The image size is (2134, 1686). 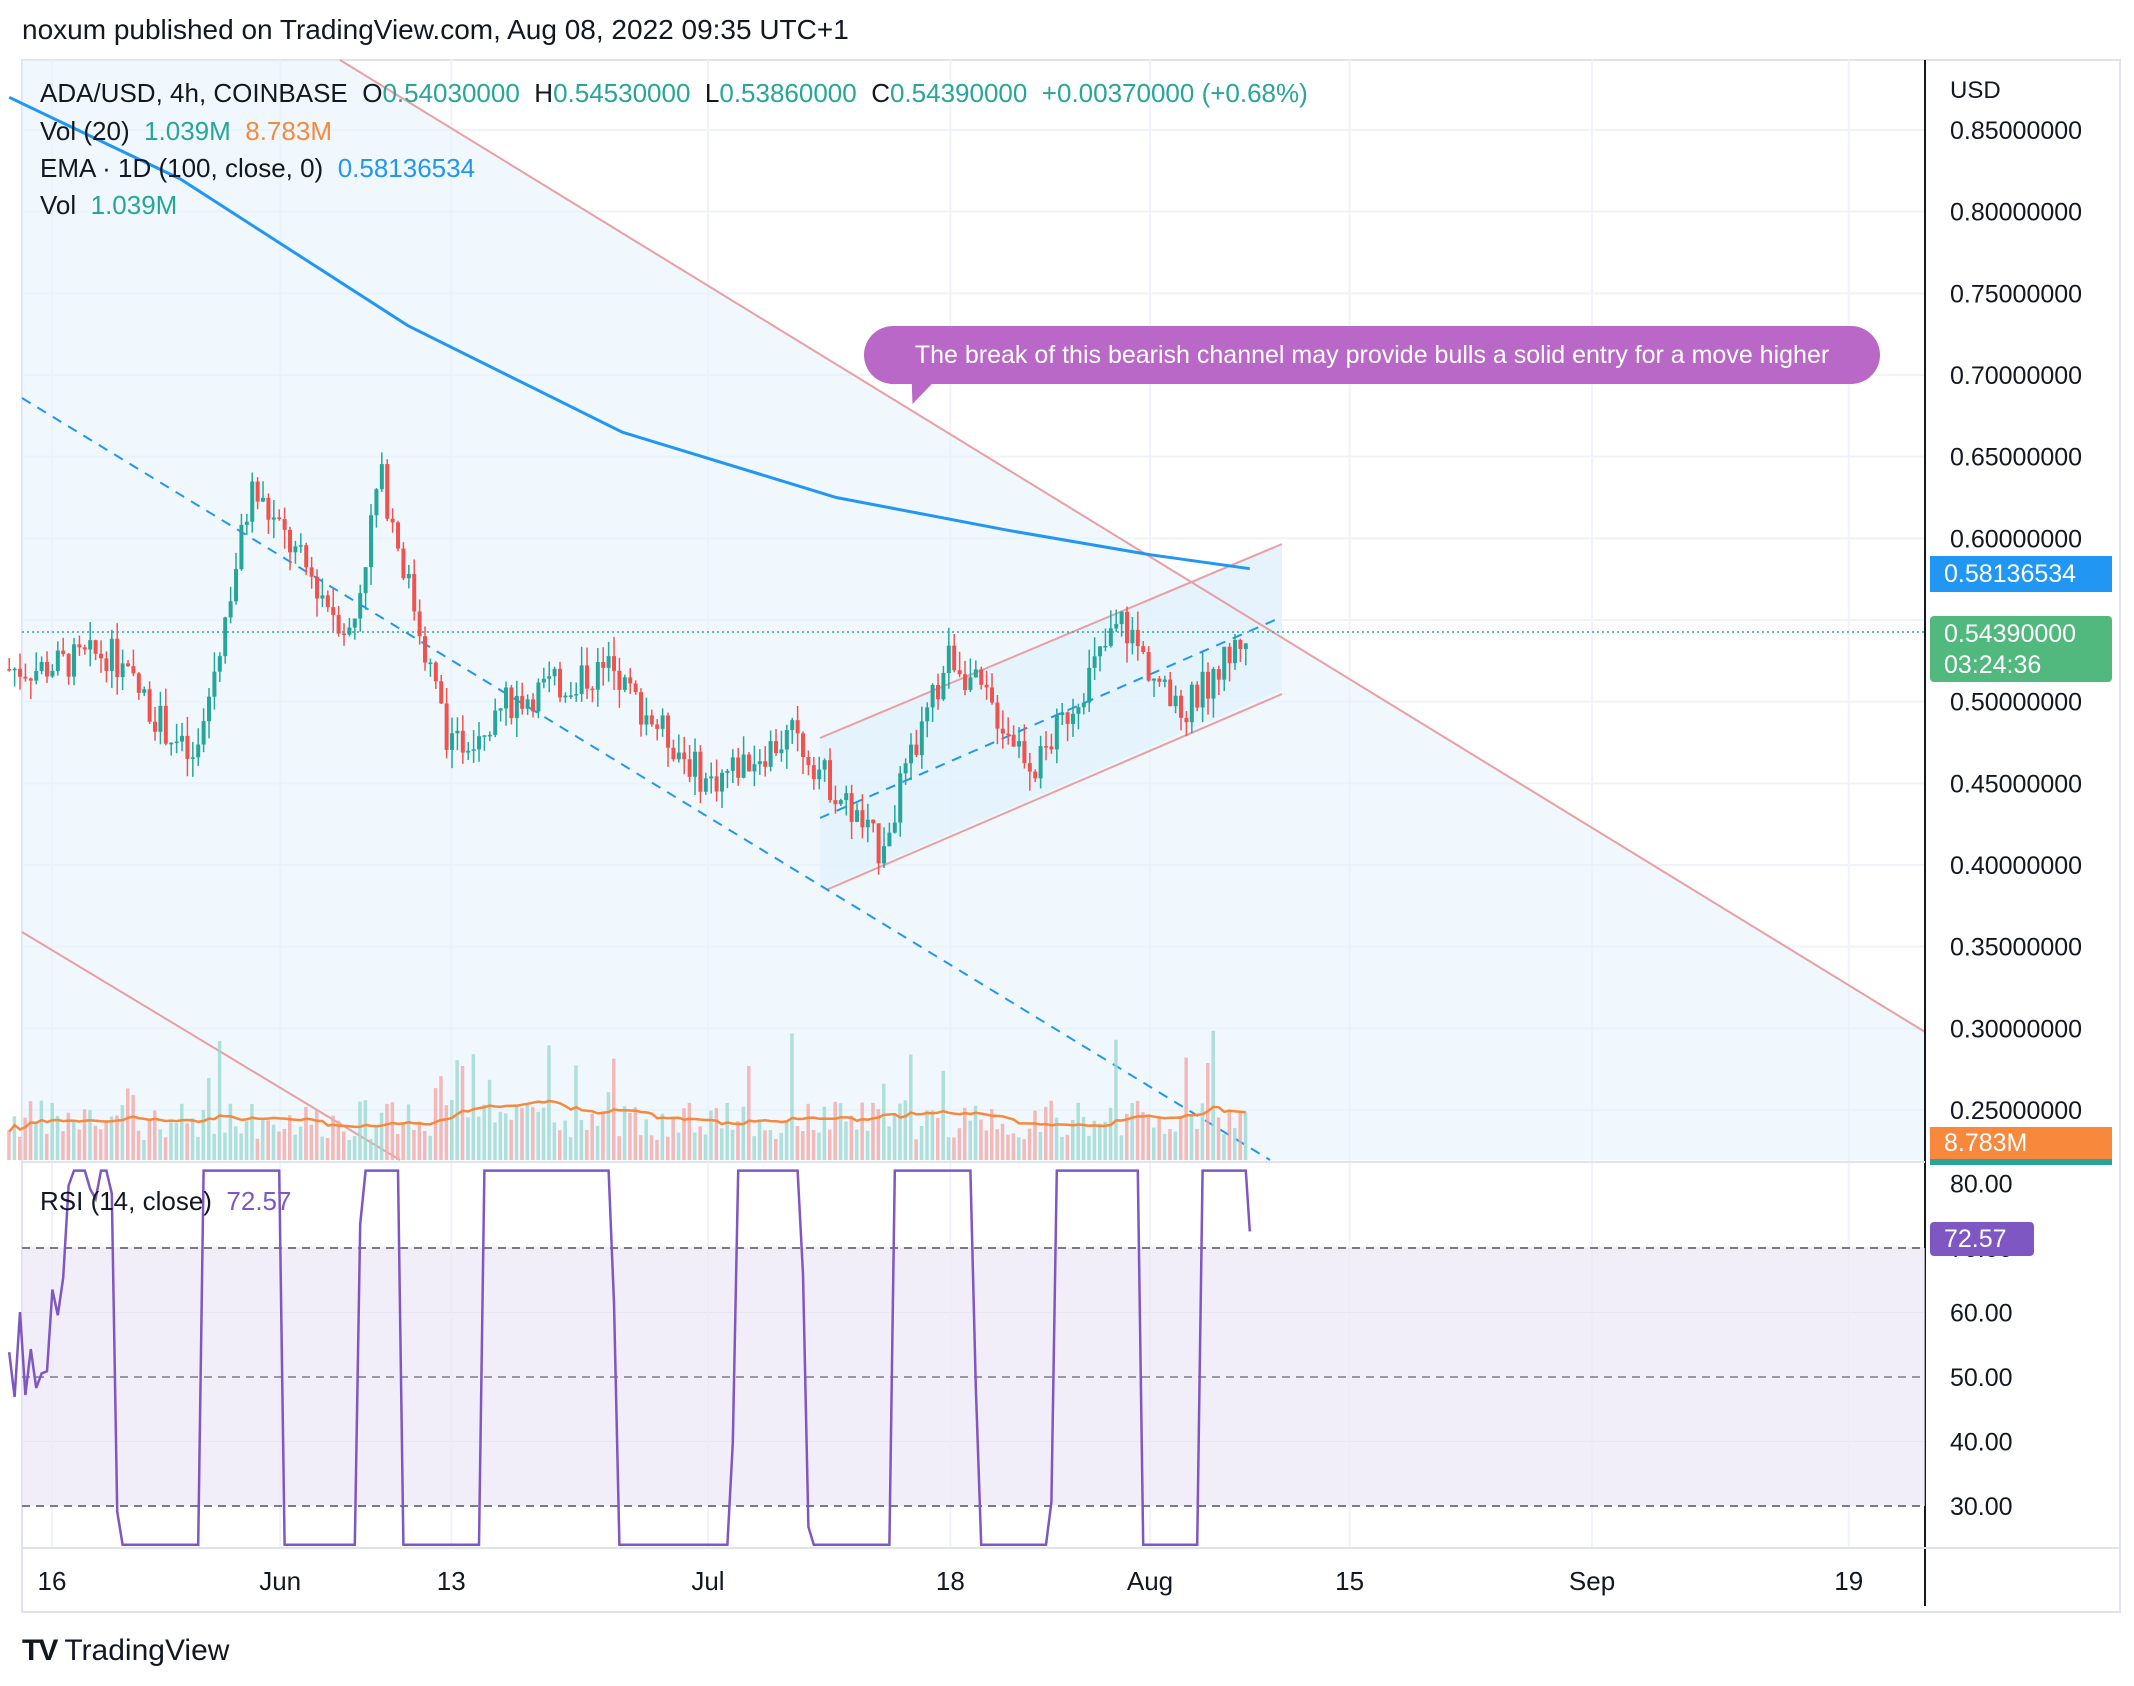 What do you see at coordinates (58, 205) in the screenshot?
I see `vol2-label: Vol` at bounding box center [58, 205].